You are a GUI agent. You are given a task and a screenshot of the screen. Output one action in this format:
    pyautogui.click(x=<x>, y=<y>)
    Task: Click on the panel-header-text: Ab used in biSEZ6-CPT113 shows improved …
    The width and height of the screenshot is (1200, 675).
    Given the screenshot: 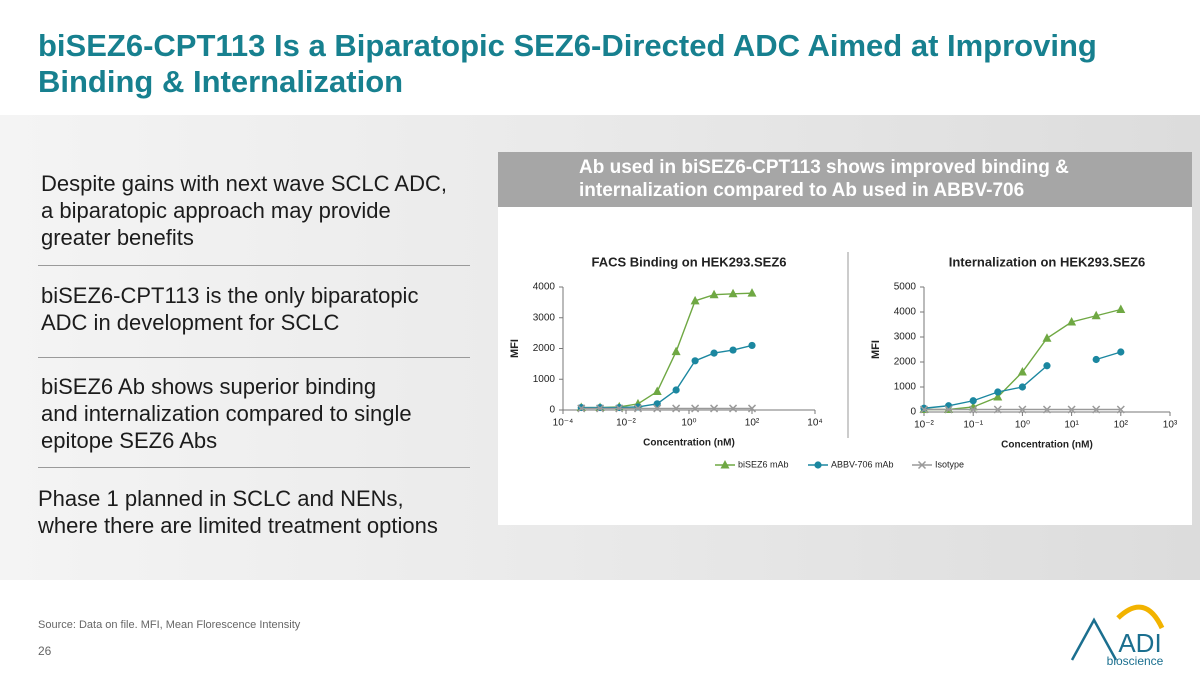 What is the action you would take?
    pyautogui.click(x=824, y=179)
    